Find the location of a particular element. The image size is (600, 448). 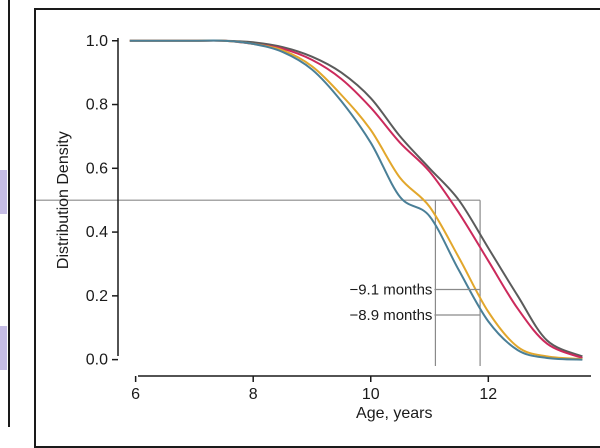

y-tick-label: 0.8 is located at coordinates (97, 105).